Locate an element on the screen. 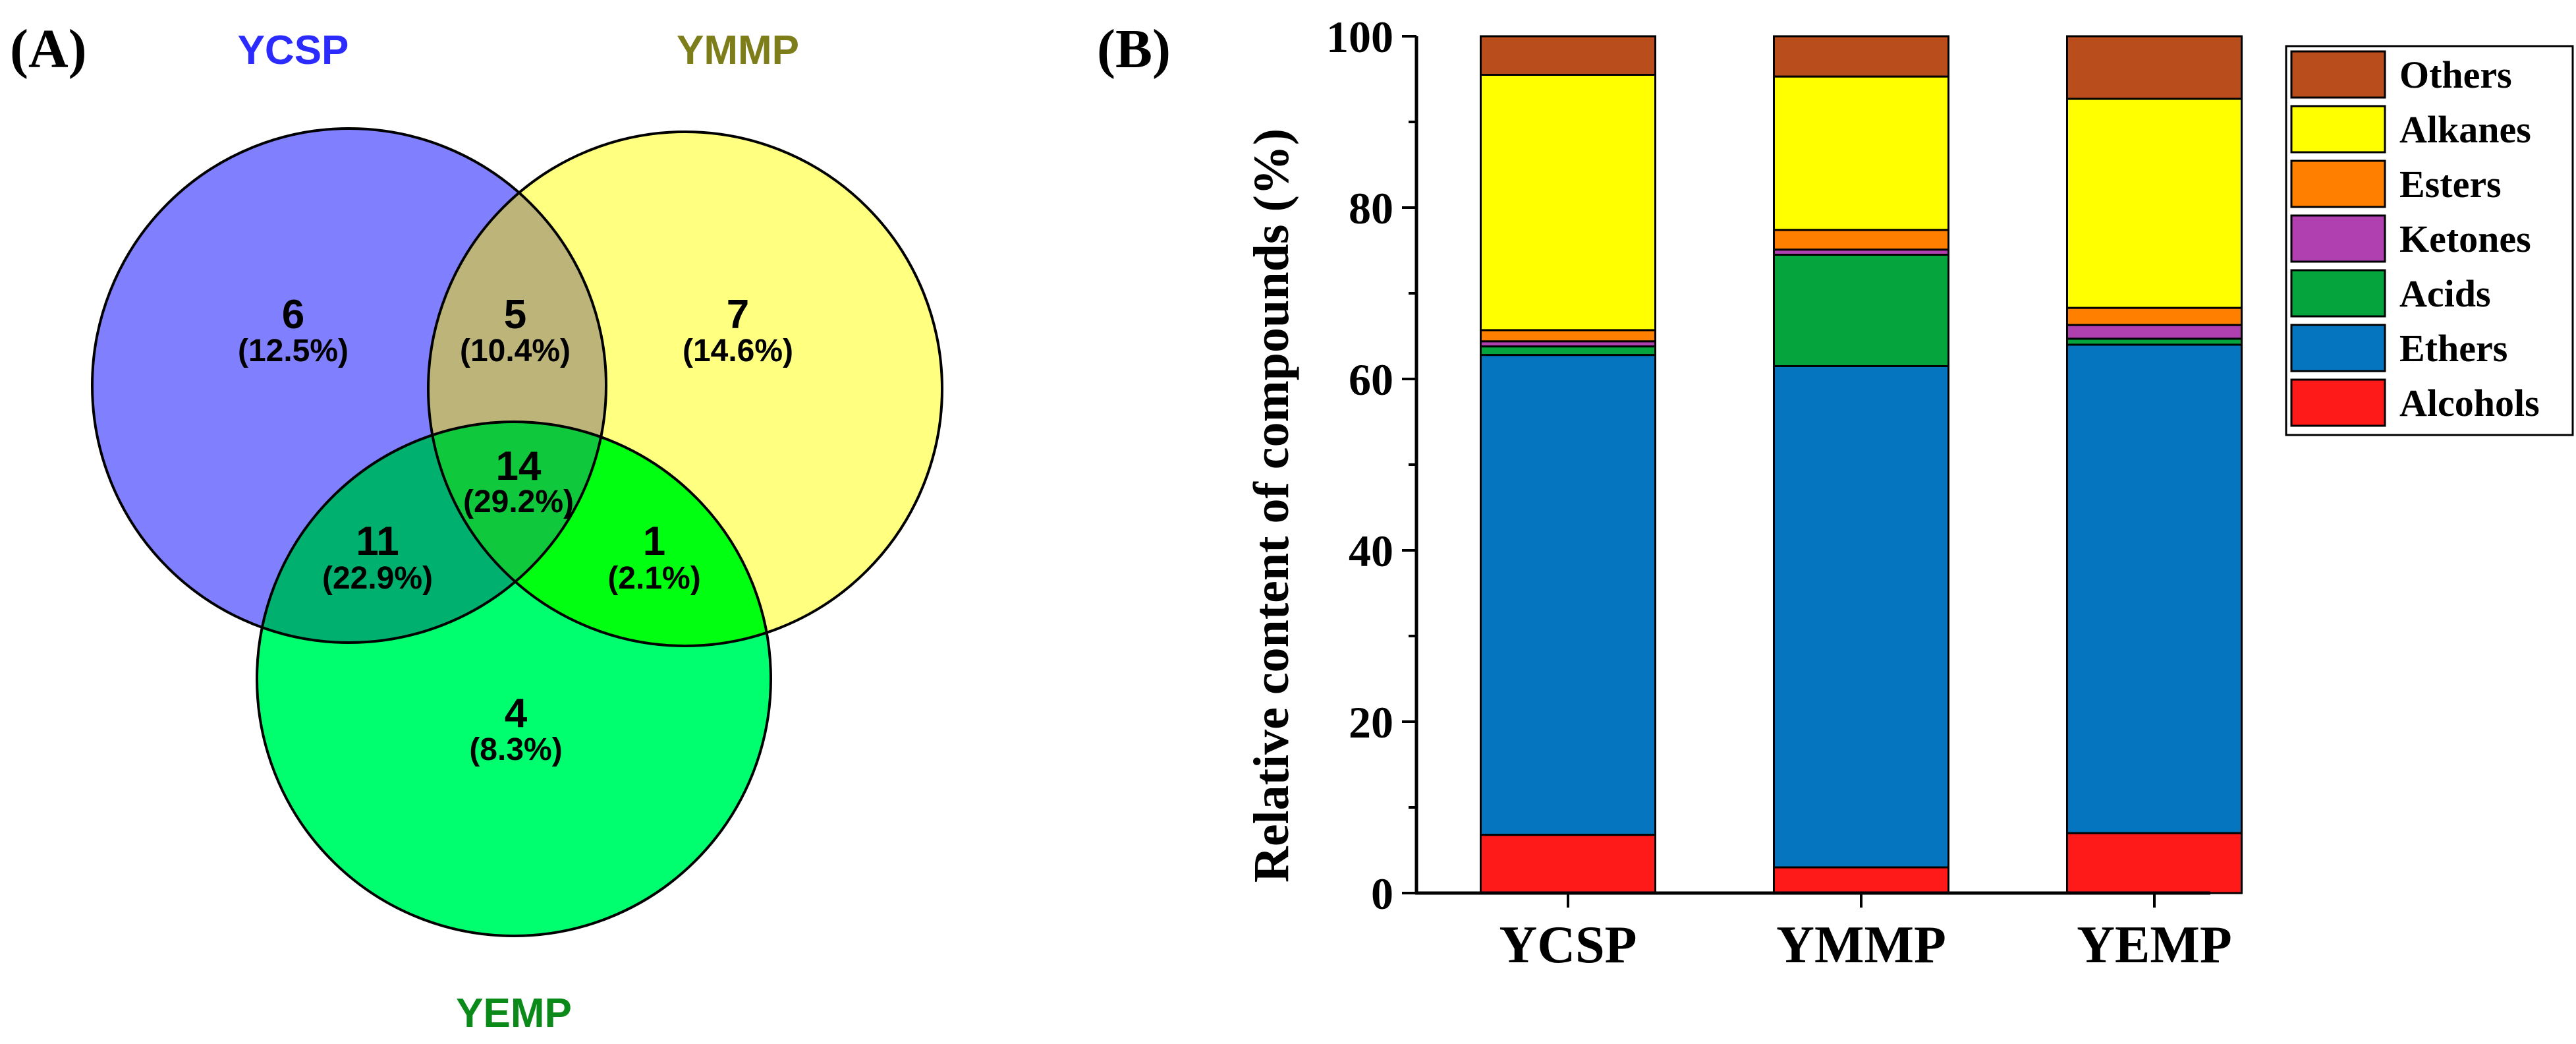  legend-swatch-alkanes is located at coordinates (2338, 129).